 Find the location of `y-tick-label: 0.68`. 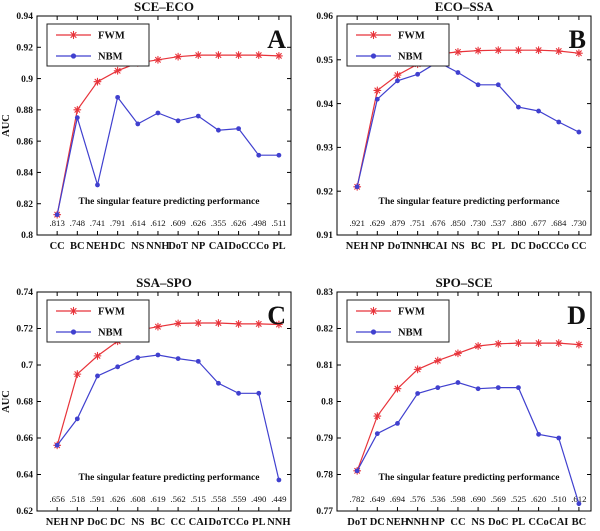

y-tick-label: 0.68 is located at coordinates (24, 403).